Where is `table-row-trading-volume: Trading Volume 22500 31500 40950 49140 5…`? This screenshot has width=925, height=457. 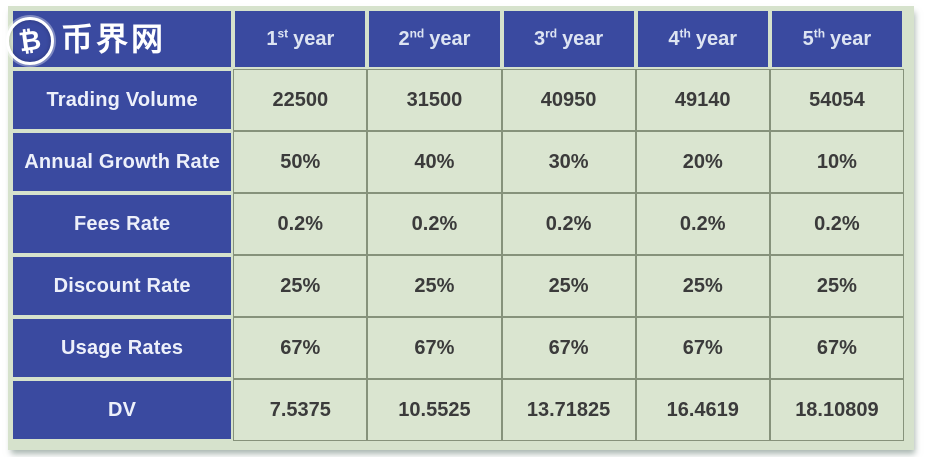
table-row-trading-volume: Trading Volume 22500 31500 40950 49140 5… is located at coordinates (457, 100).